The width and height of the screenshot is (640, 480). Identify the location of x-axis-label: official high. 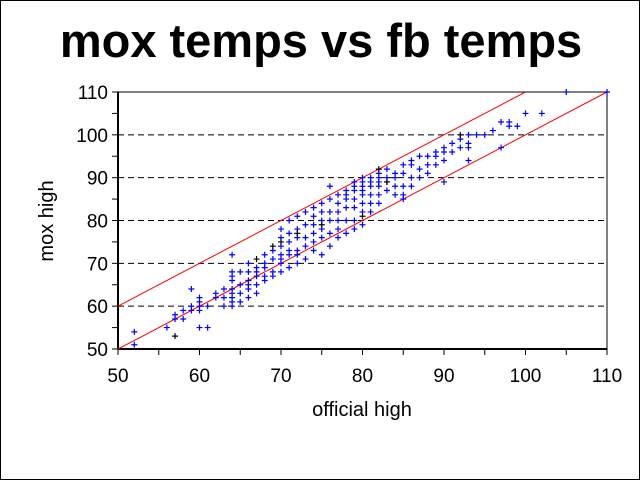
(362, 410).